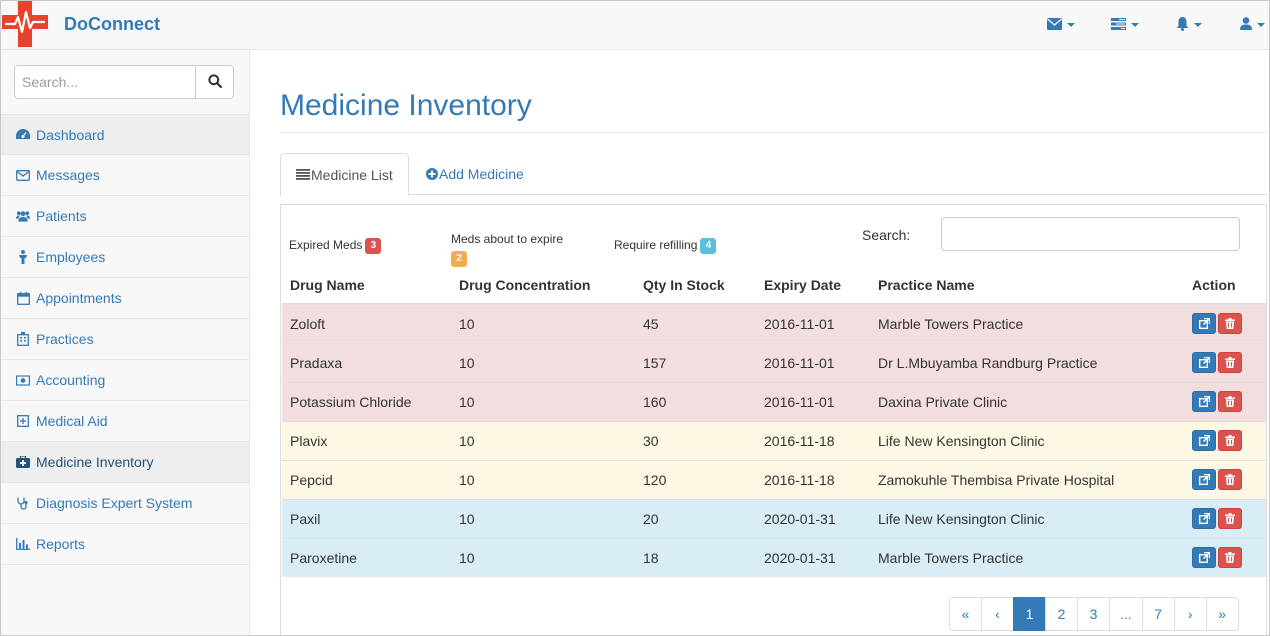 The image size is (1270, 636). Describe the element at coordinates (114, 503) in the screenshot. I see `sidebar-item-label: Diagnosis Expert System` at that location.